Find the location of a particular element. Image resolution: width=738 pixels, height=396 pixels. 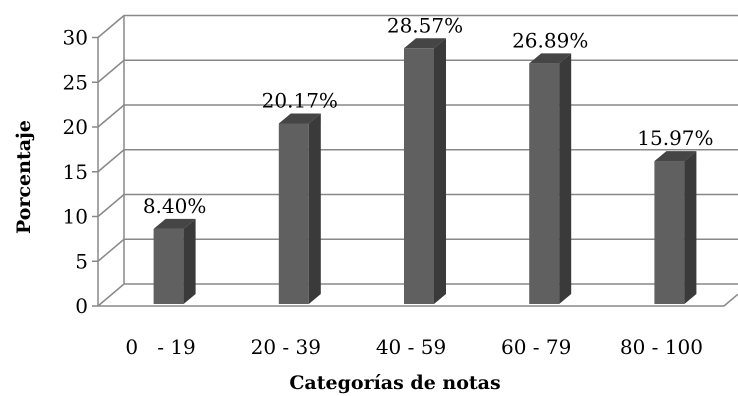

x-tick-label: 60 - 79 is located at coordinates (536, 347).